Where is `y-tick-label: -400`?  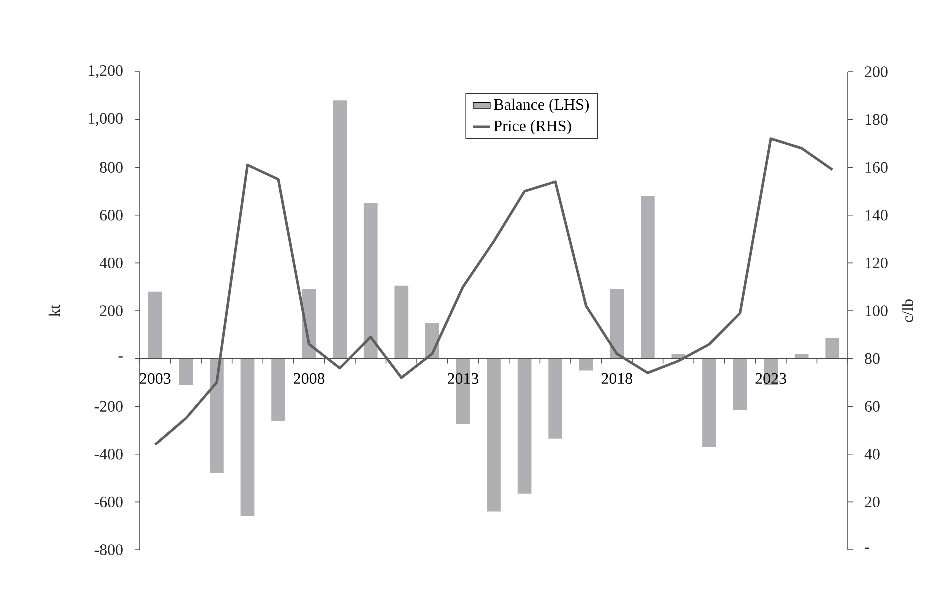 y-tick-label: -400 is located at coordinates (108, 454).